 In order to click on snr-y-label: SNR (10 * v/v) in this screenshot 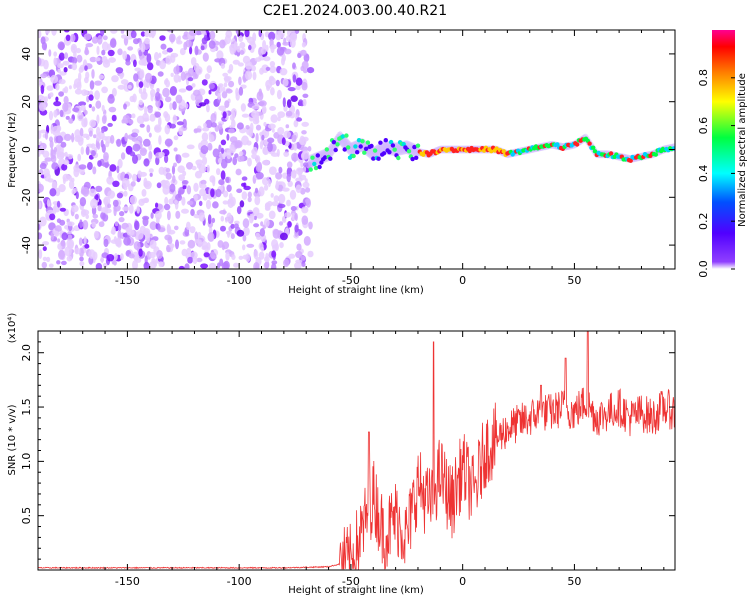, I will do `click(12, 439)`.